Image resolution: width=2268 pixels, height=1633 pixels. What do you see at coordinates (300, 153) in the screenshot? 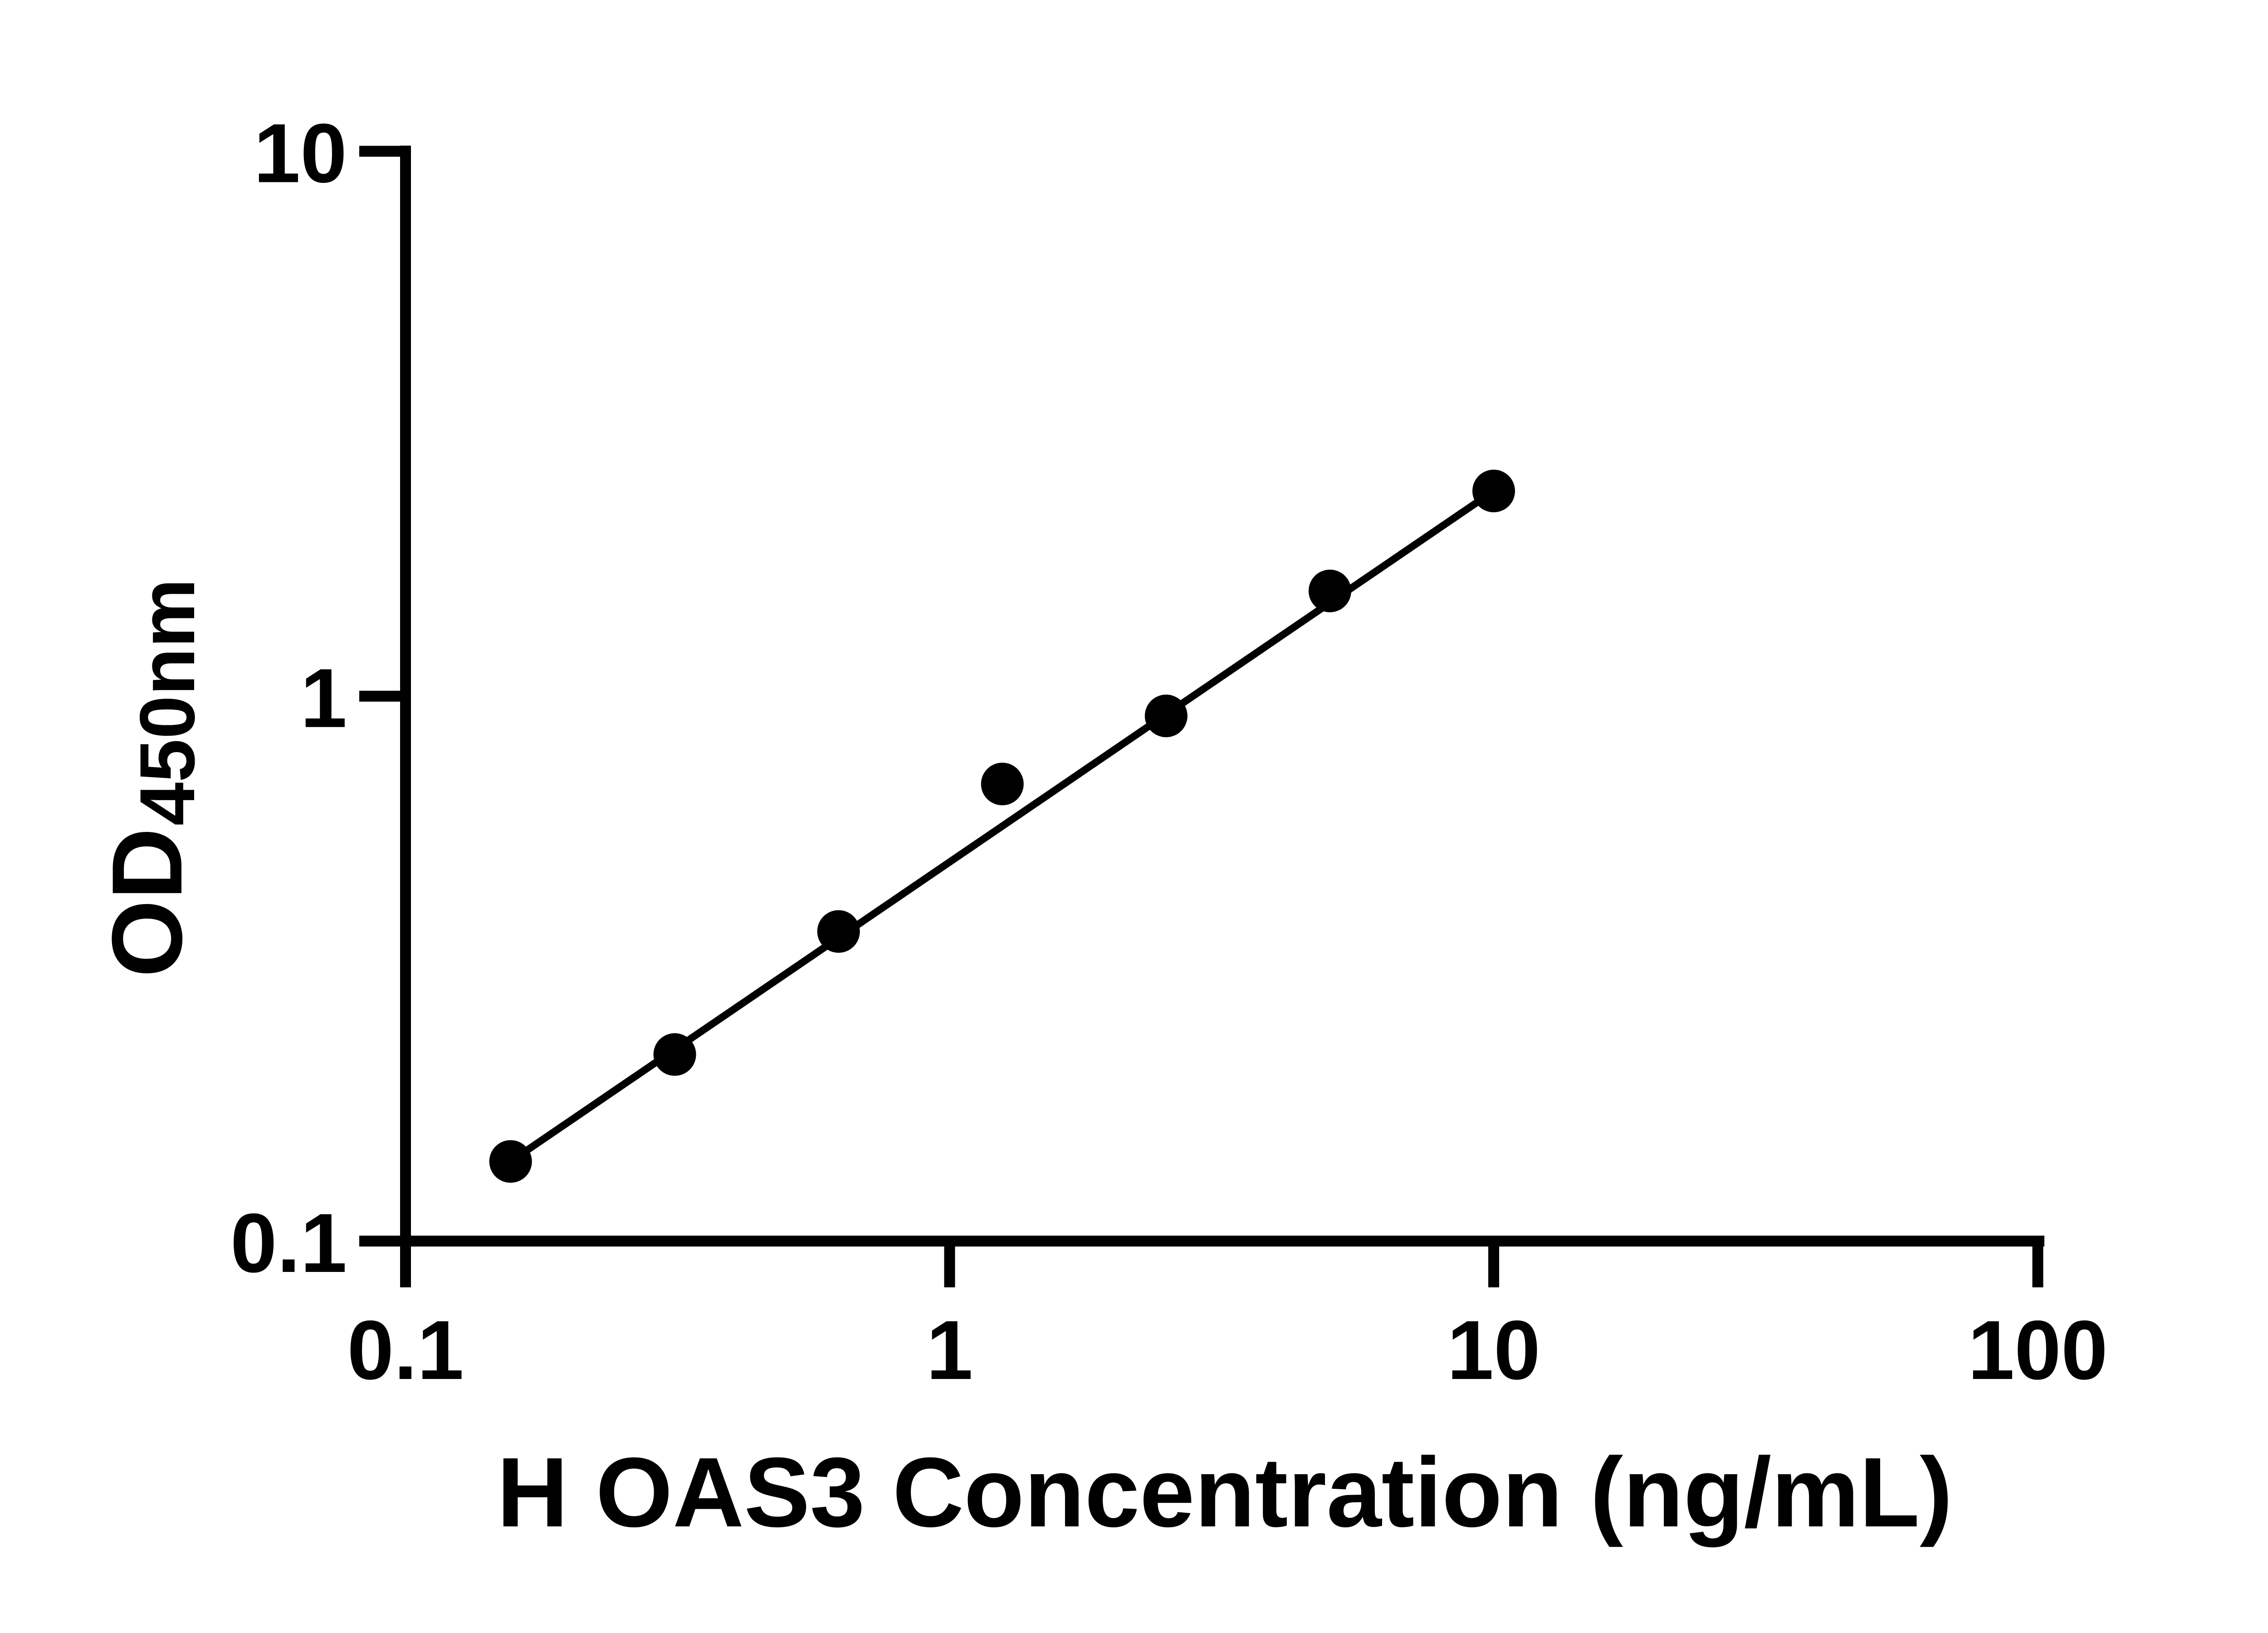
I see `y-tick-label: 10` at bounding box center [300, 153].